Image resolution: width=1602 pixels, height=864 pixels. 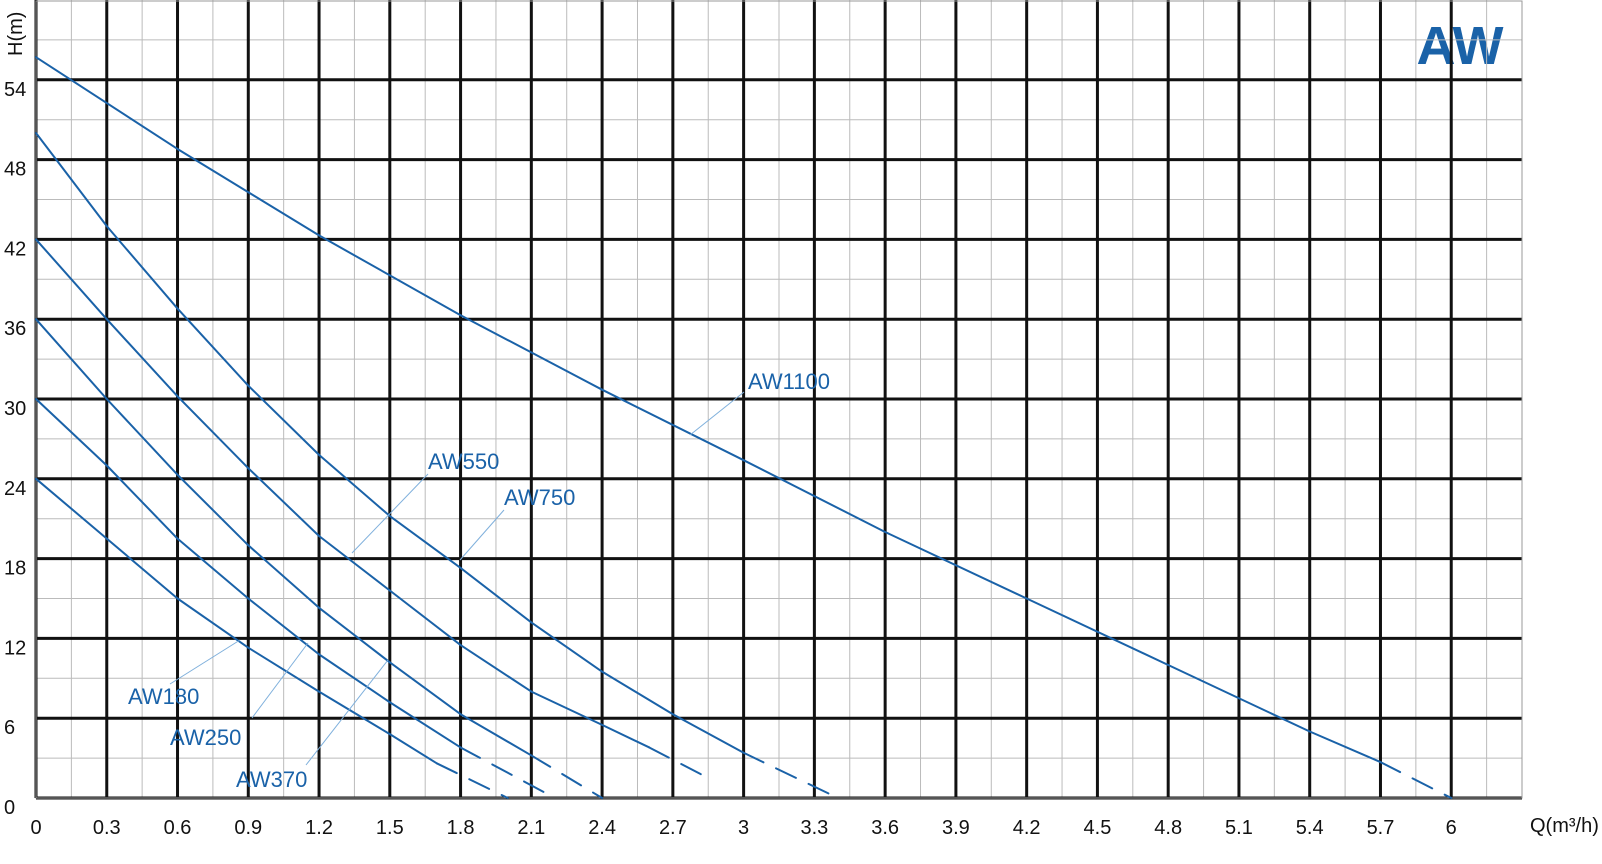 I want to click on y-tick-label: 18, so click(x=15, y=569).